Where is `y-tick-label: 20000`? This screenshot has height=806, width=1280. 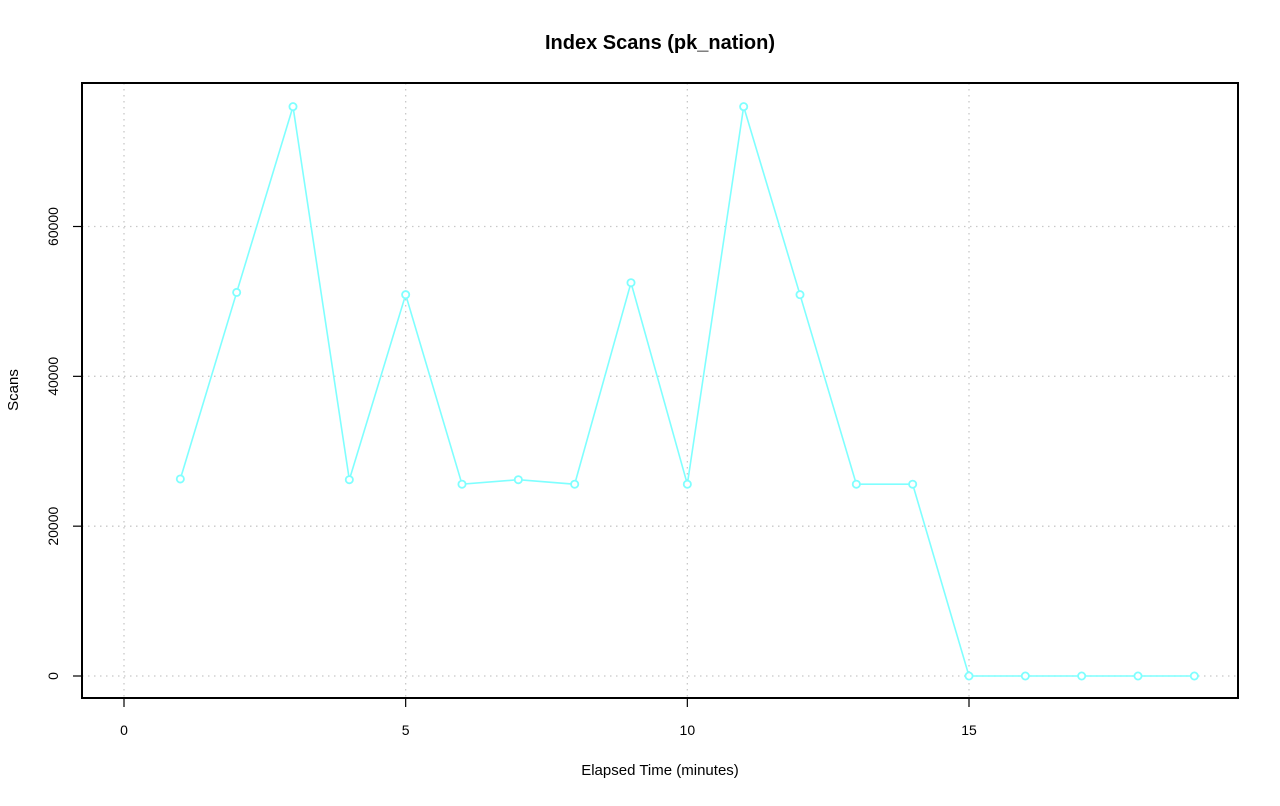
y-tick-label: 20000 is located at coordinates (53, 525).